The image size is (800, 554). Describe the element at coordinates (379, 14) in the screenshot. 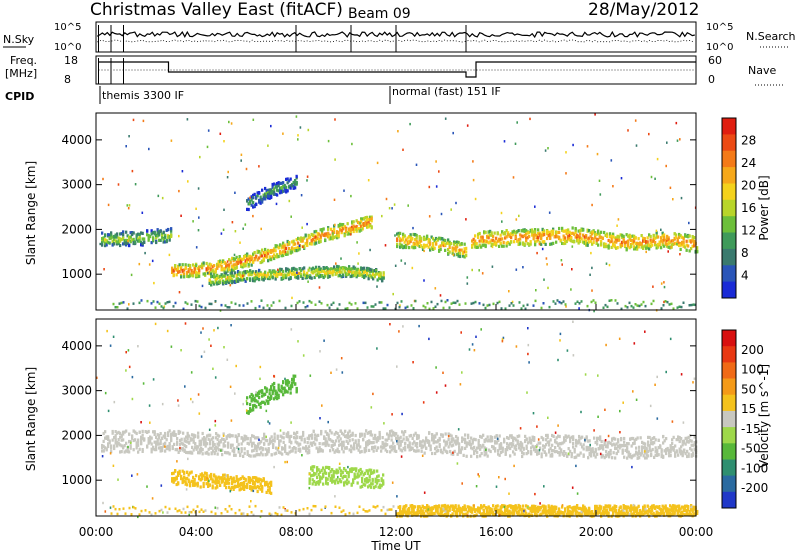

I see `beam-label: Beam 09` at that location.